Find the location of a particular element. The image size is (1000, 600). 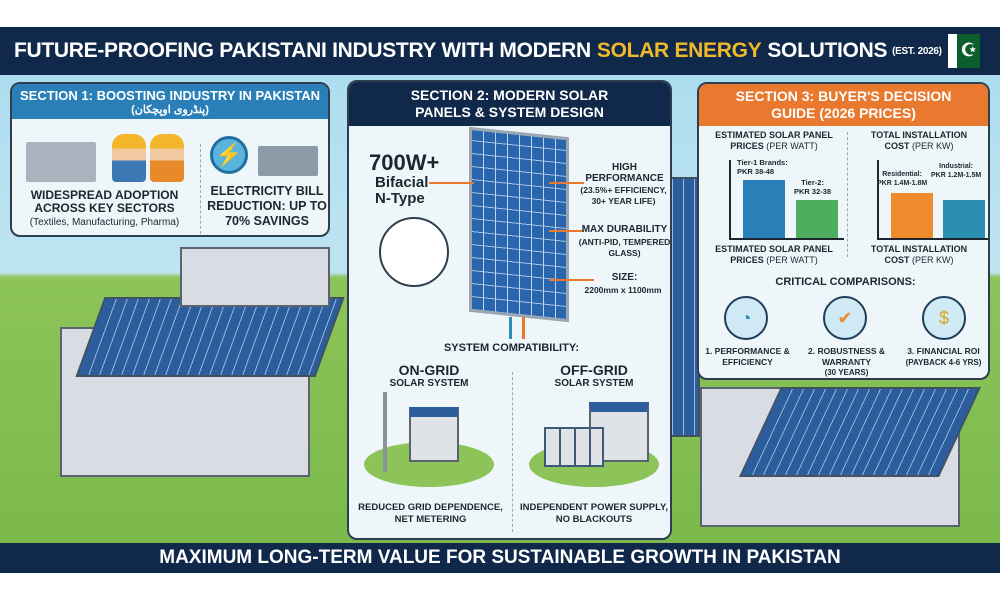

panel-type-ntype: N-Type is located at coordinates (400, 198).